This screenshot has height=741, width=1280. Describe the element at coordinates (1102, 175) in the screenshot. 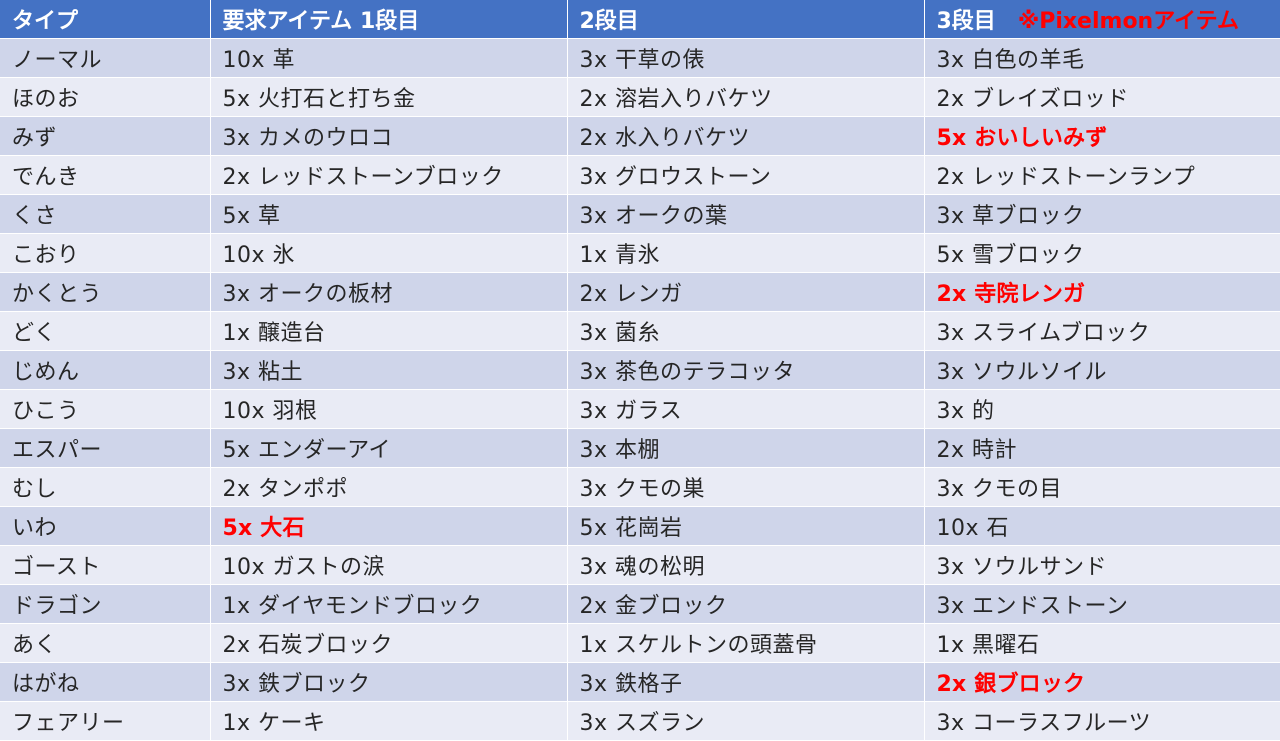

I see `tier3-cell: 2x レッドストーンランプ` at that location.